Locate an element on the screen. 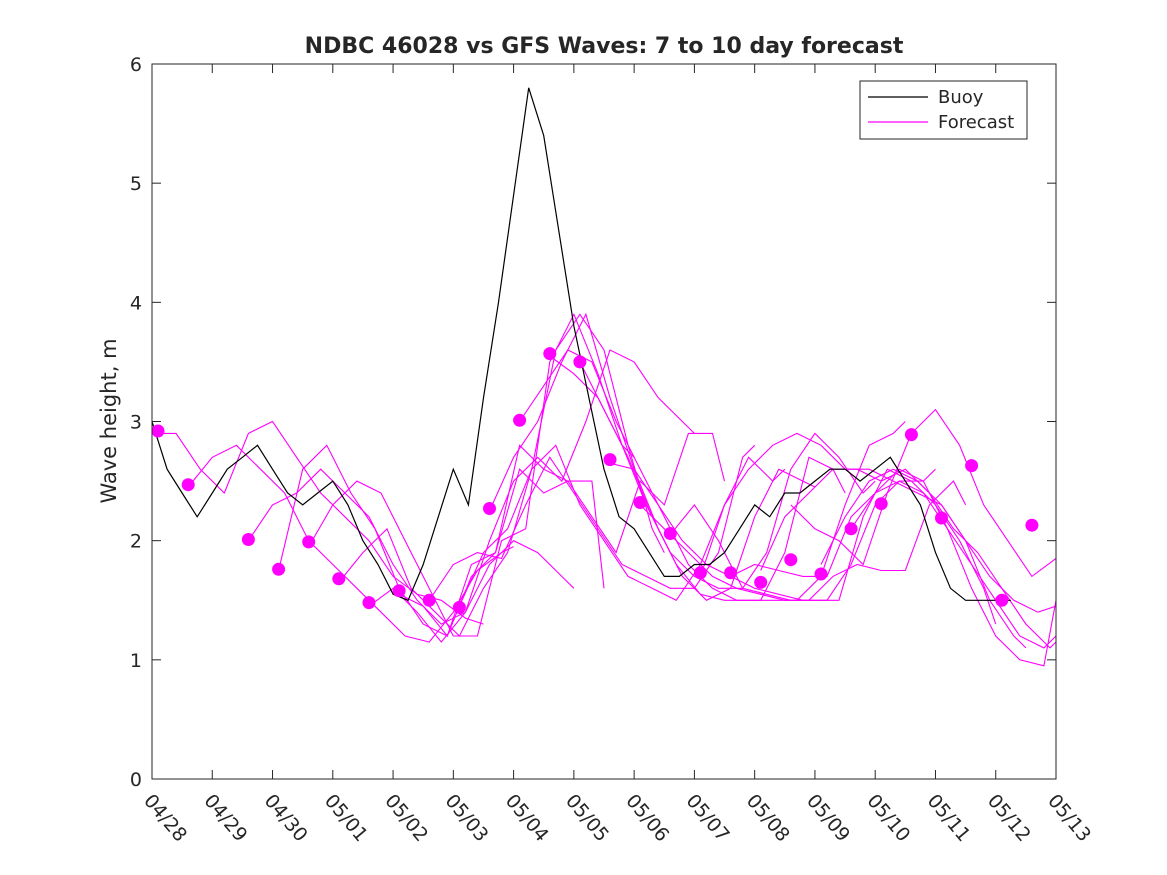 This screenshot has height=875, width=1167. y-tick-label: 1 is located at coordinates (136, 661).